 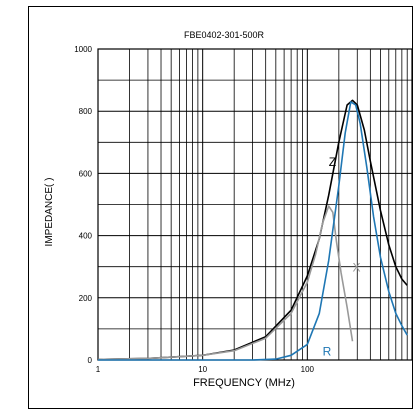 I want to click on series-label-x: X, so click(x=356, y=268).